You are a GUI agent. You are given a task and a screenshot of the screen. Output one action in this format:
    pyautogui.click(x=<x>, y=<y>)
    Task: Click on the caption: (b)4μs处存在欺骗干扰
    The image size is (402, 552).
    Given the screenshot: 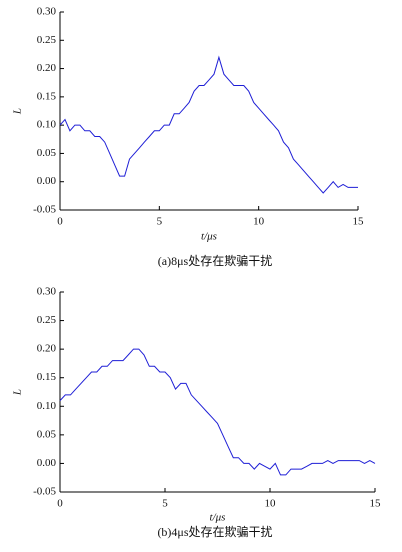 What is the action you would take?
    pyautogui.click(x=214, y=531)
    